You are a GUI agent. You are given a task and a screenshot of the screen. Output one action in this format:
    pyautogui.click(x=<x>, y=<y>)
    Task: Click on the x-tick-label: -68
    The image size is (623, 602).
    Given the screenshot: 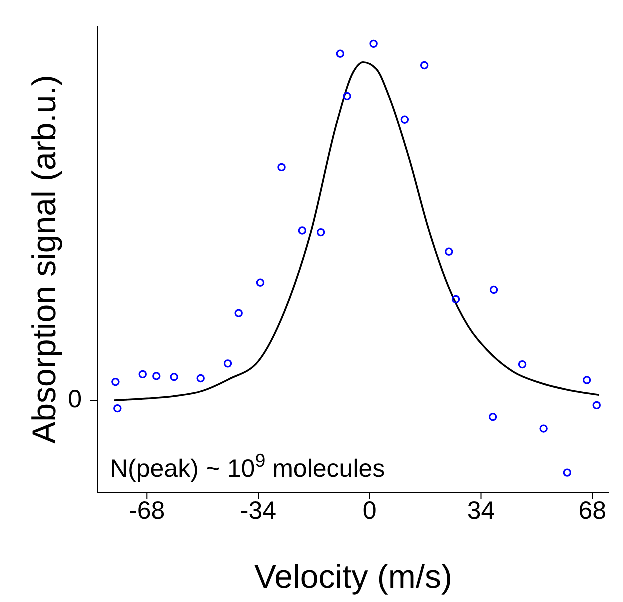 What is the action you would take?
    pyautogui.click(x=147, y=510)
    